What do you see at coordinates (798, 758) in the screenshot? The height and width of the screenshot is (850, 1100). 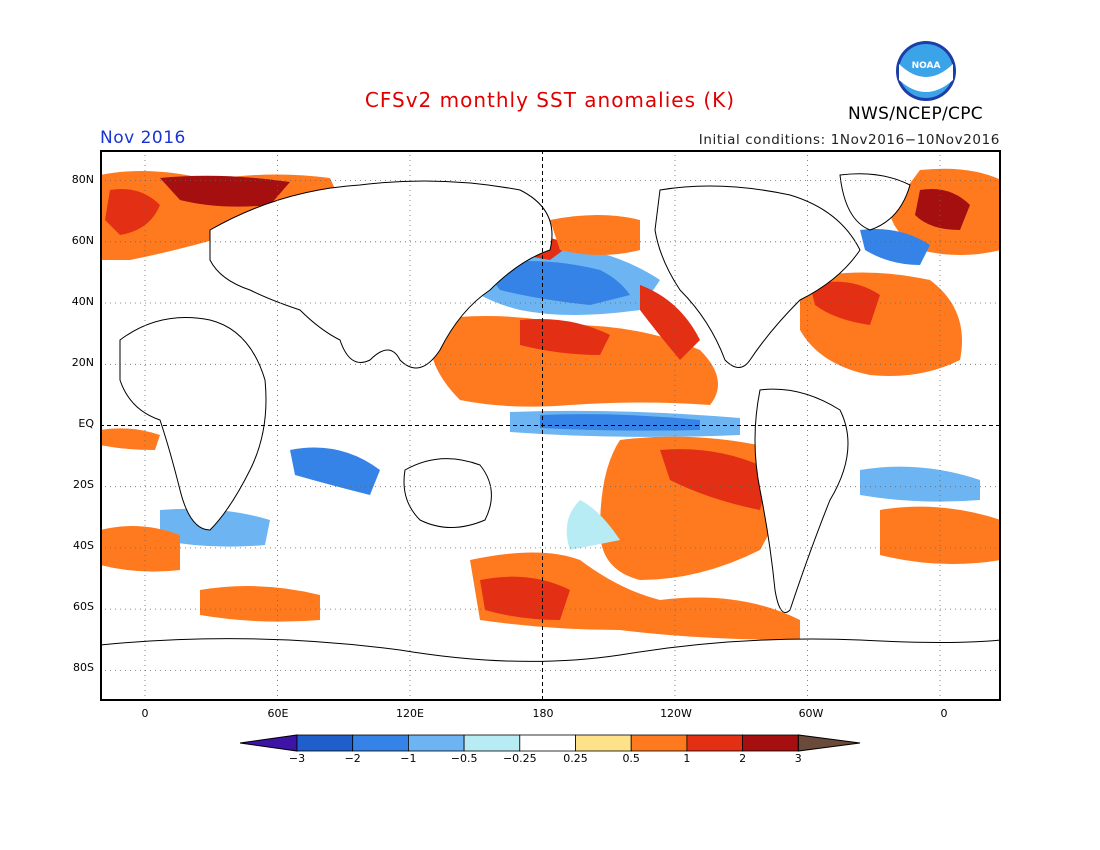 I see `colorbar-label: 3` at bounding box center [798, 758].